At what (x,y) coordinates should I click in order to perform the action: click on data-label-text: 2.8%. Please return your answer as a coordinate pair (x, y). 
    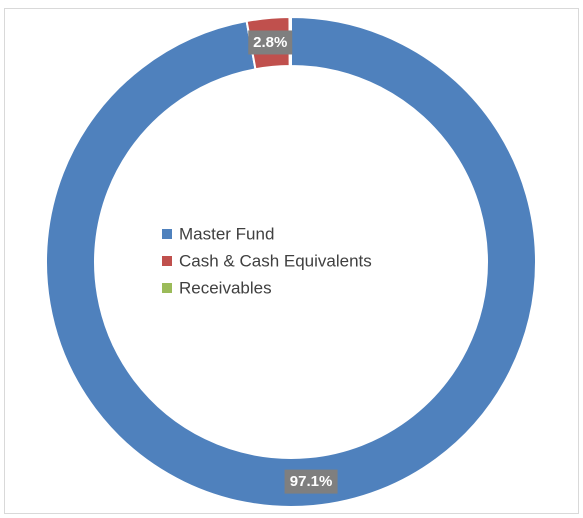
    Looking at the image, I should click on (270, 42).